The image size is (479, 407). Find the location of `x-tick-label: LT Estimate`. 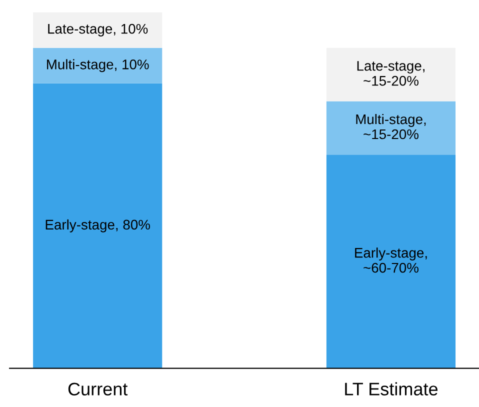

x-tick-label: LT Estimate is located at coordinates (391, 389).